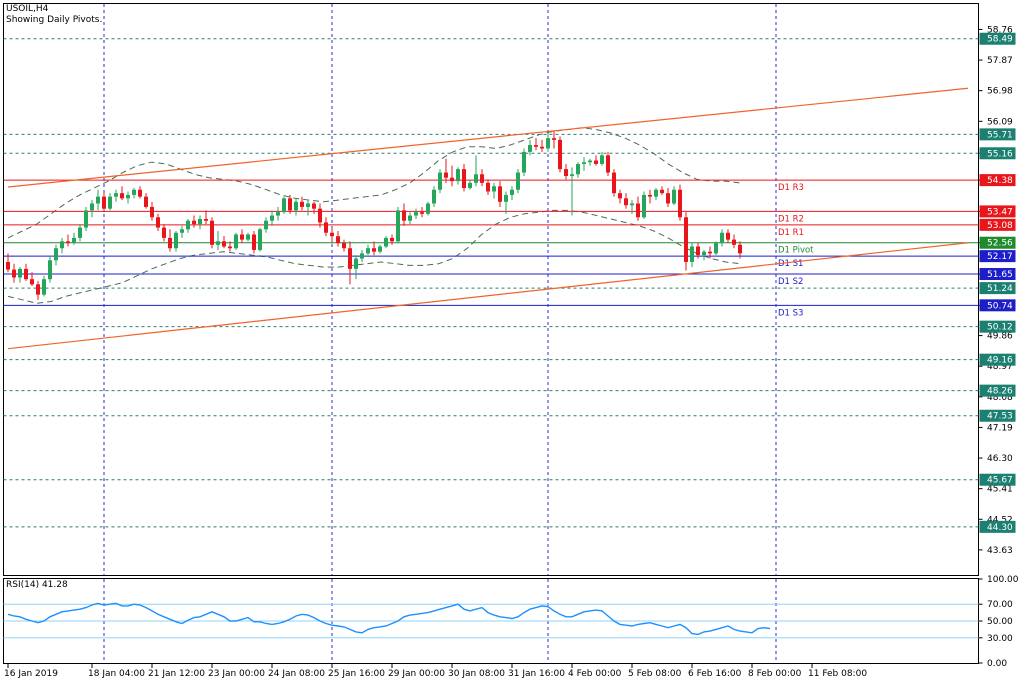  I want to click on price-level-box-label: 49.16, so click(1000, 361).